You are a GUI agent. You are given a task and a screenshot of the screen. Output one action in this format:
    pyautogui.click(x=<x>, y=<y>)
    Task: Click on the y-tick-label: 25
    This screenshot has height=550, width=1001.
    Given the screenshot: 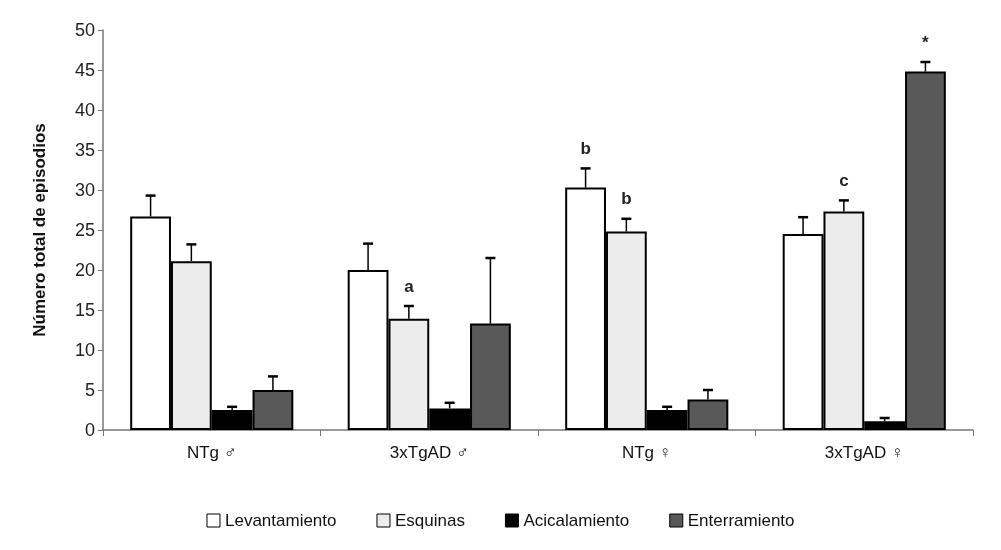 What is the action you would take?
    pyautogui.click(x=84, y=230)
    